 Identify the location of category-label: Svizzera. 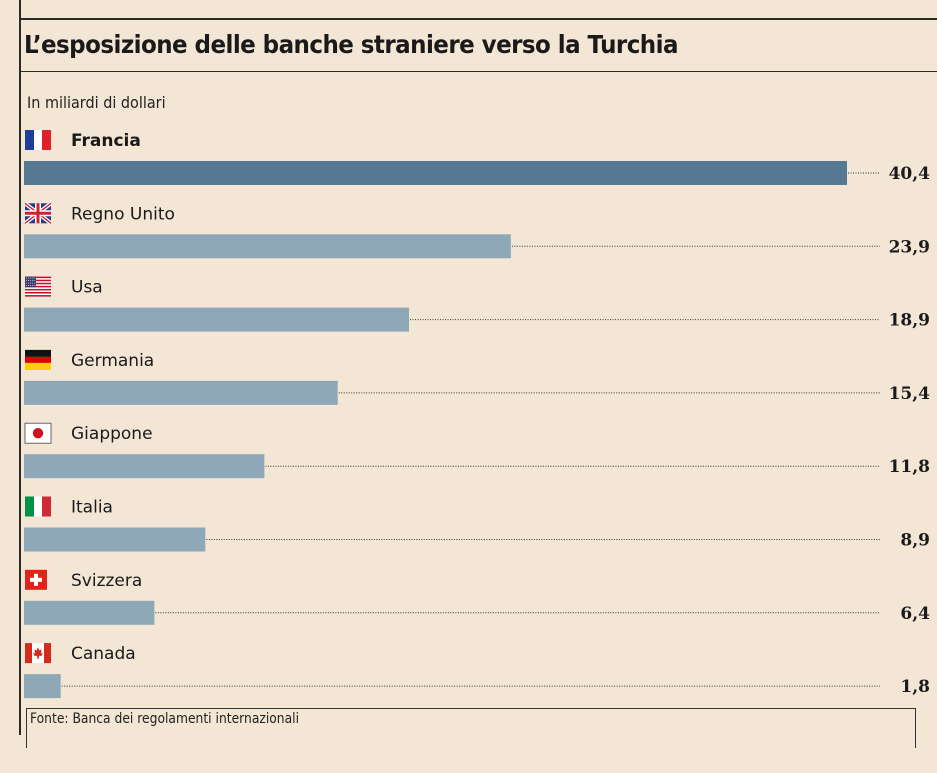
(106, 581).